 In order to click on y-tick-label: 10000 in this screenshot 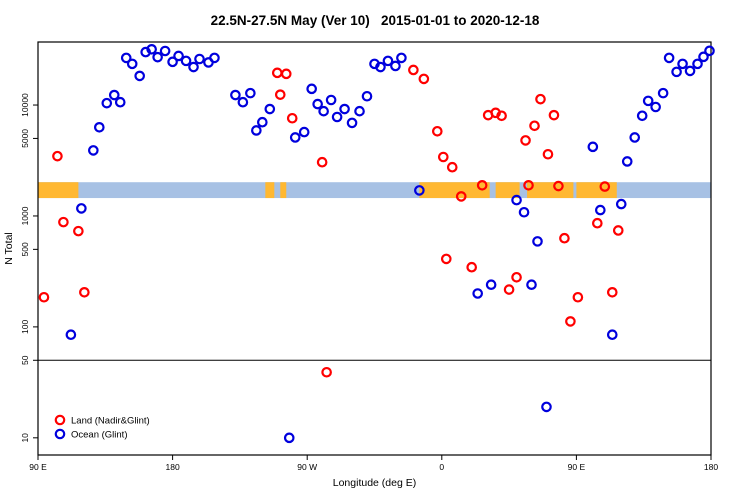, I will do `click(25, 105)`.